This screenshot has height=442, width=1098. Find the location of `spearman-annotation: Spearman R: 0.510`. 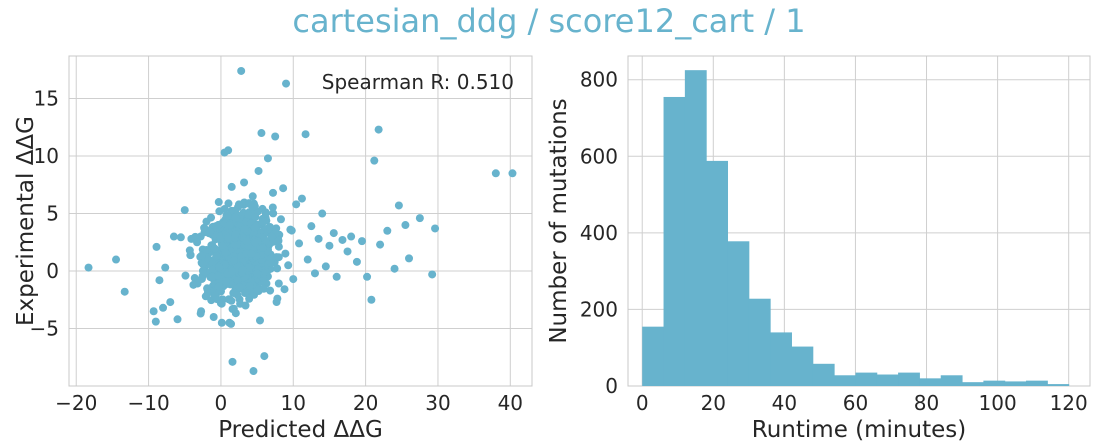

spearman-annotation: Spearman R: 0.510 is located at coordinates (418, 82).